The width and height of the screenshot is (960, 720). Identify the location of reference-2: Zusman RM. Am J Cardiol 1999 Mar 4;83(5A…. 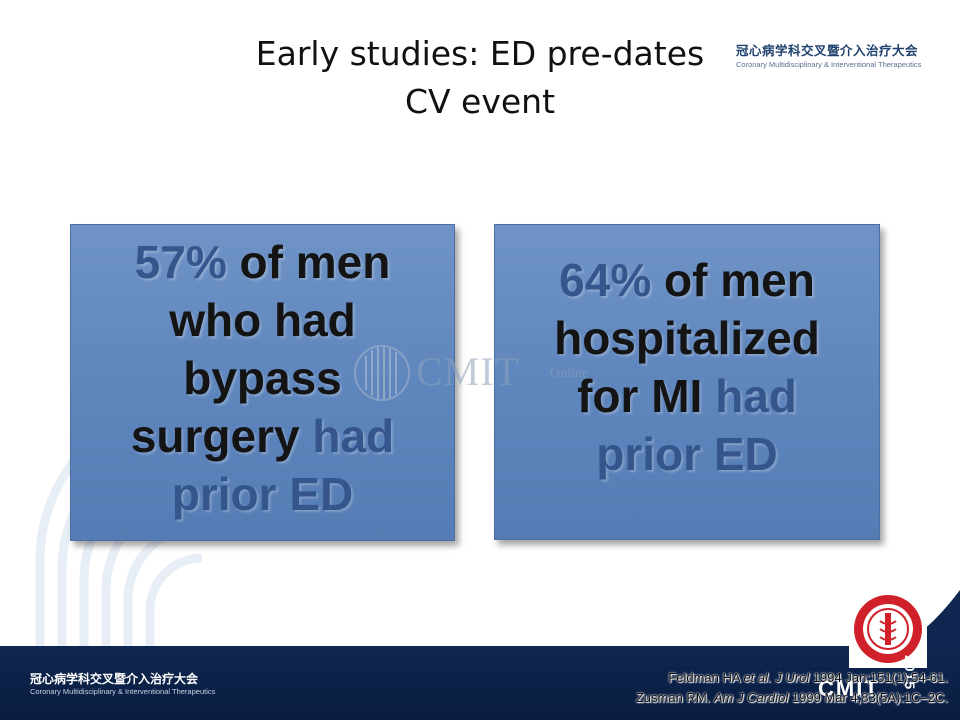
(718, 697).